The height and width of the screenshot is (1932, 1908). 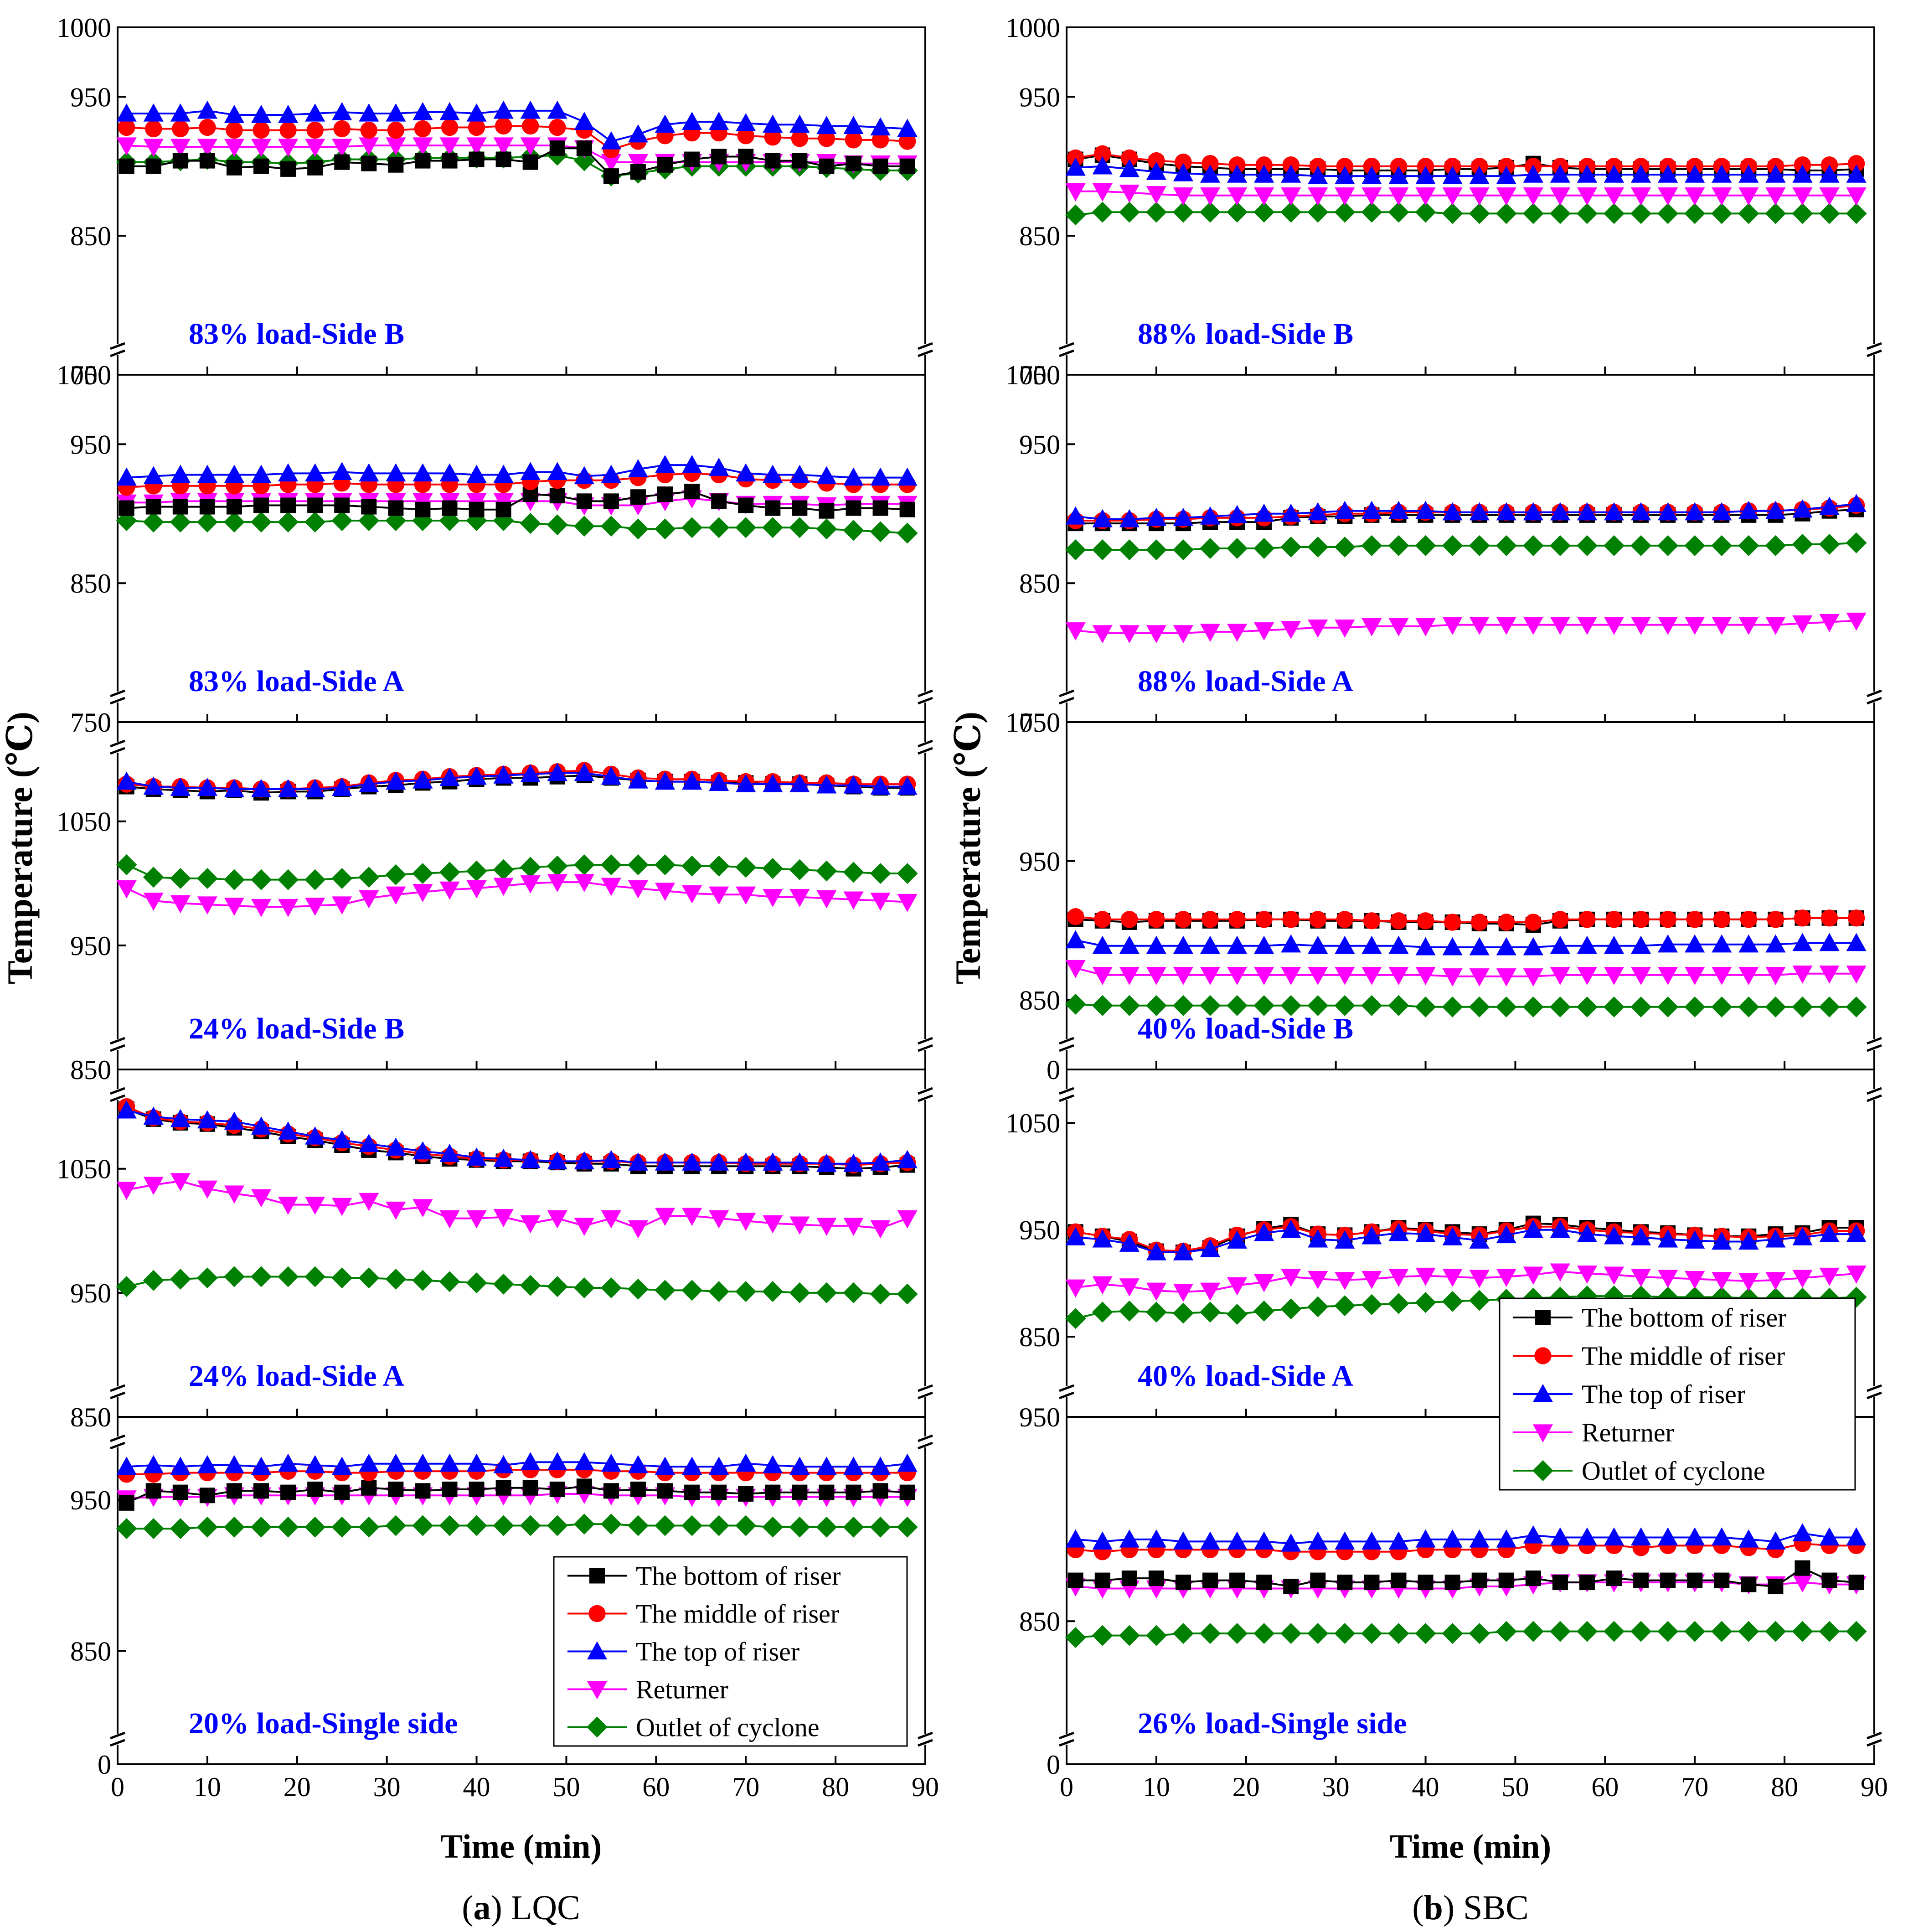 I want to click on series-line-middle, so click(x=1465, y=1547).